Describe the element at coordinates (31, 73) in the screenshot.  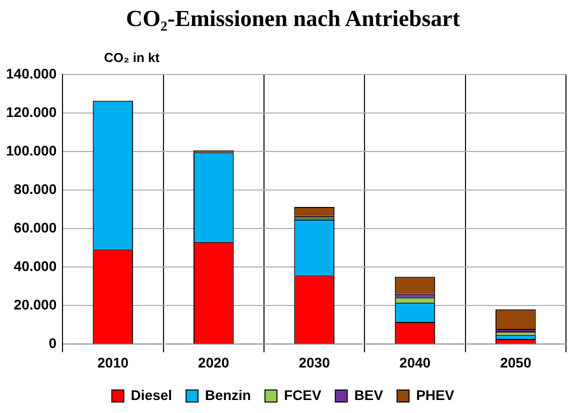
I see `y-tick-label: 140.000` at that location.